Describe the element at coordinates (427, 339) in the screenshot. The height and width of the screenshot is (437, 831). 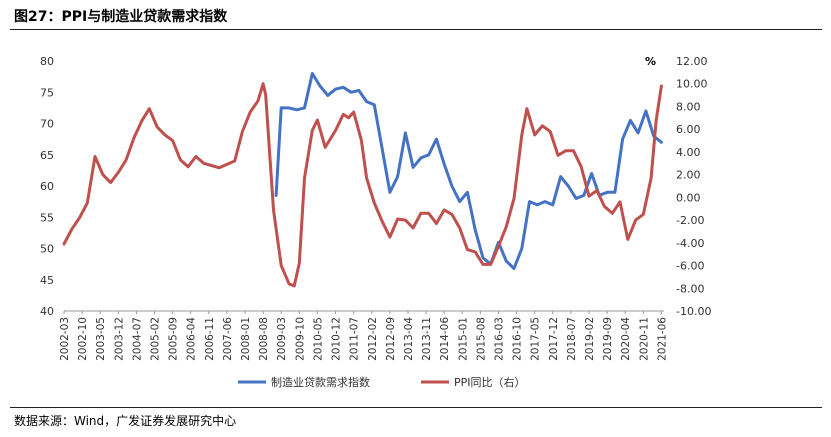
I see `x-tick-label: 2013-11` at that location.